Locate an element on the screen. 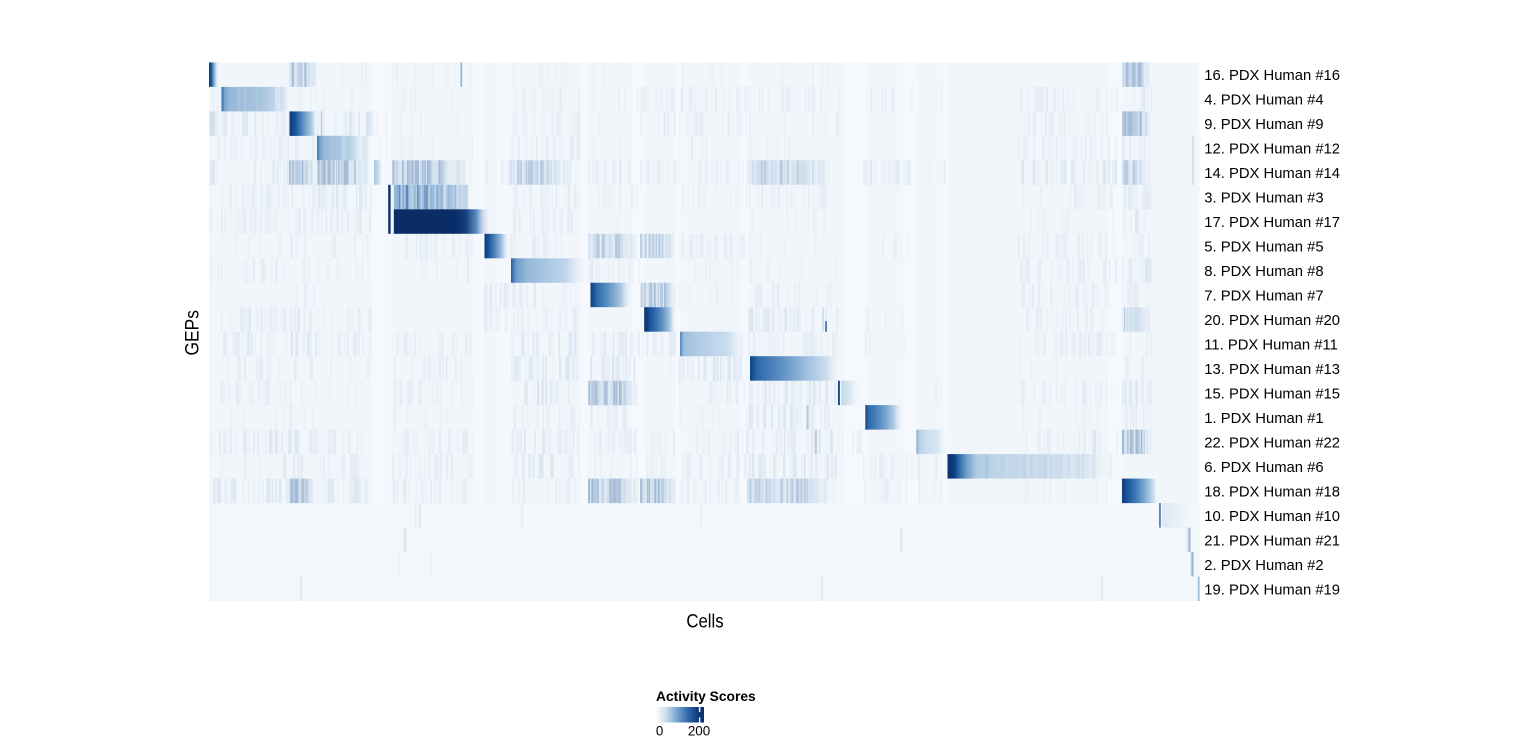 This screenshot has width=1540, height=748. svg-text: GEPs is located at coordinates (193, 332).